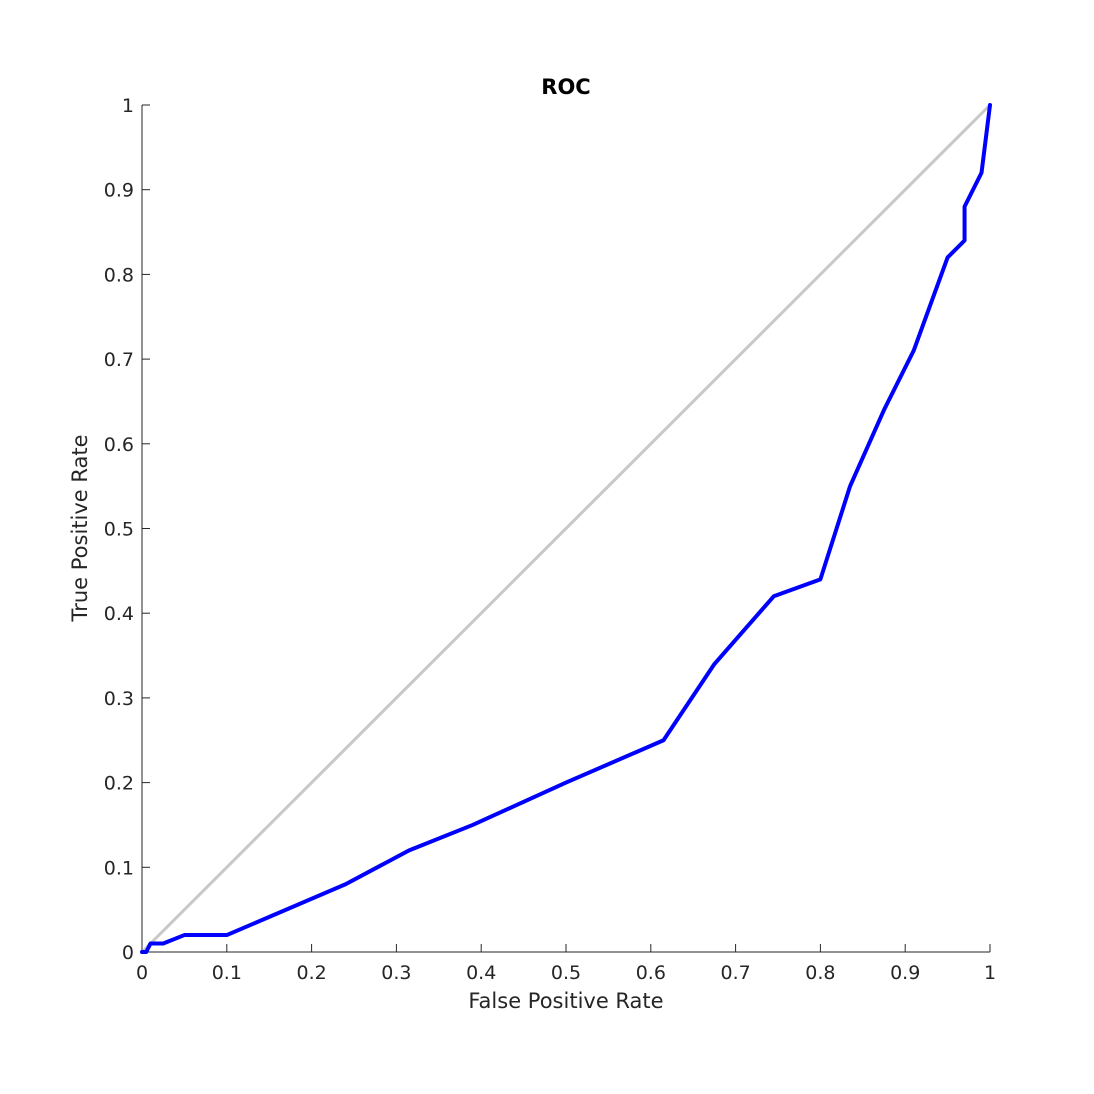 The image size is (1094, 1094). What do you see at coordinates (905, 973) in the screenshot?
I see `x-tick-label: 0.9` at bounding box center [905, 973].